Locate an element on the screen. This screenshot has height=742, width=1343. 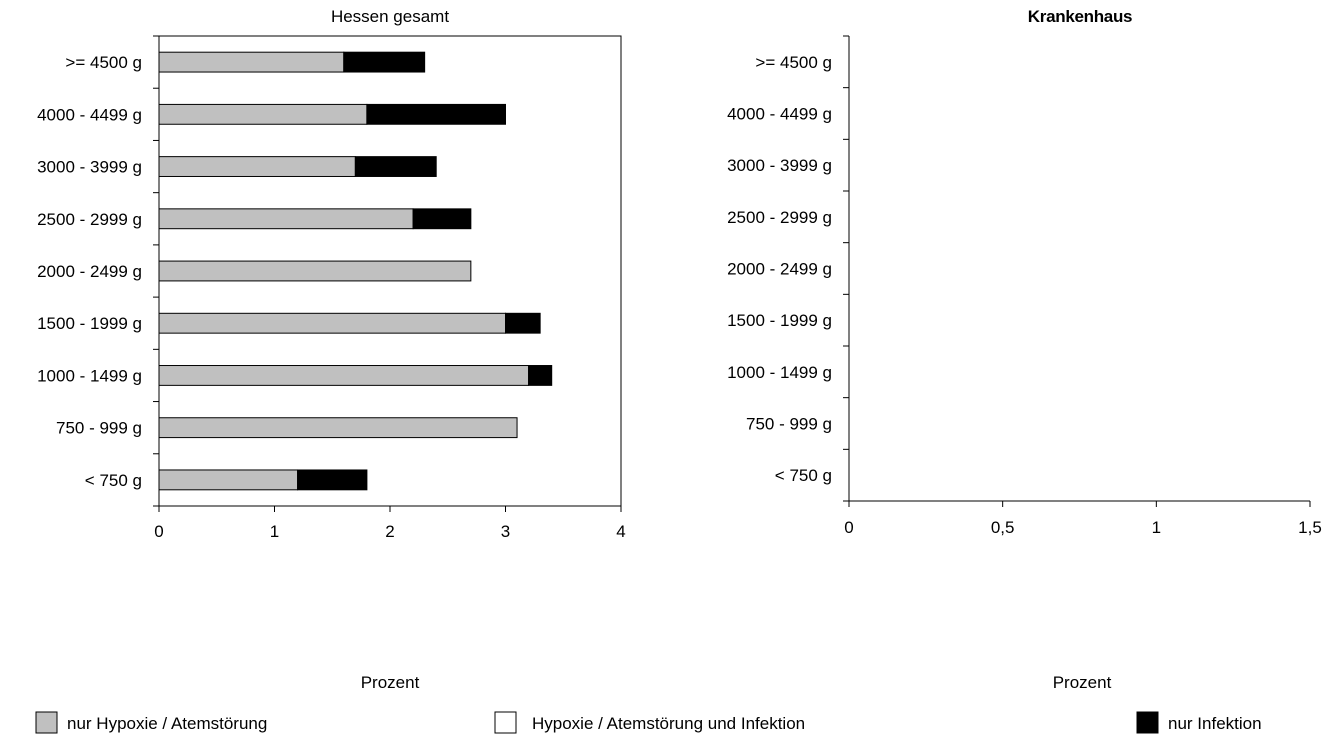
bar-nur-infektion-4500-g is located at coordinates (384, 62).